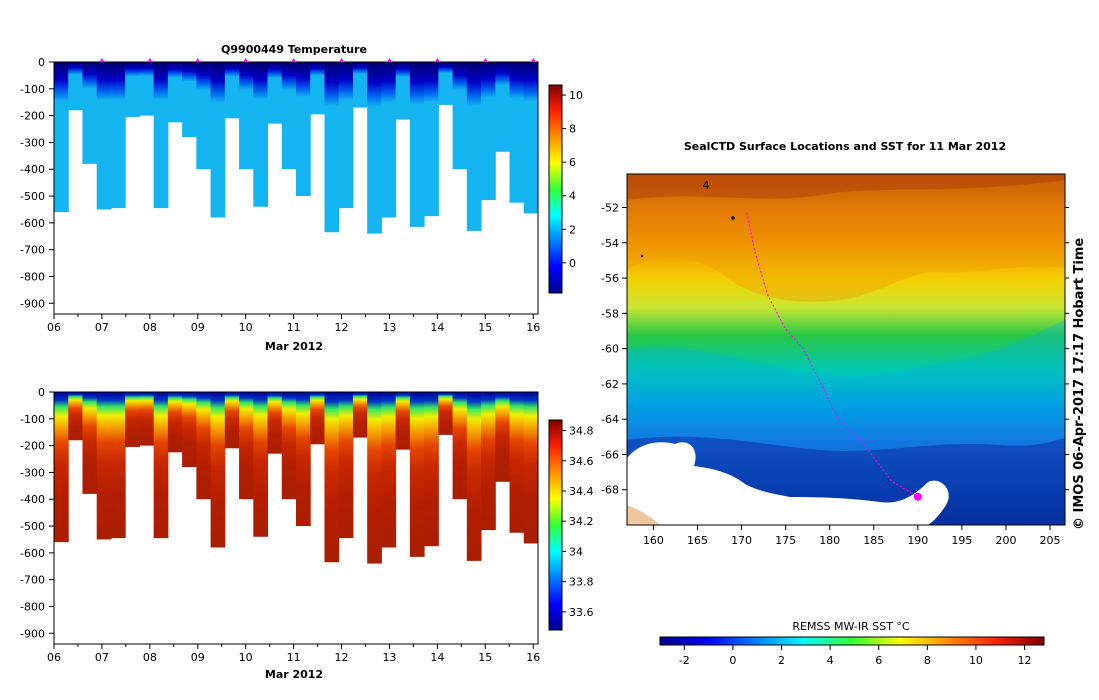 The height and width of the screenshot is (700, 1099). What do you see at coordinates (294, 346) in the screenshot?
I see `temperature-x-label: Mar 2012` at bounding box center [294, 346].